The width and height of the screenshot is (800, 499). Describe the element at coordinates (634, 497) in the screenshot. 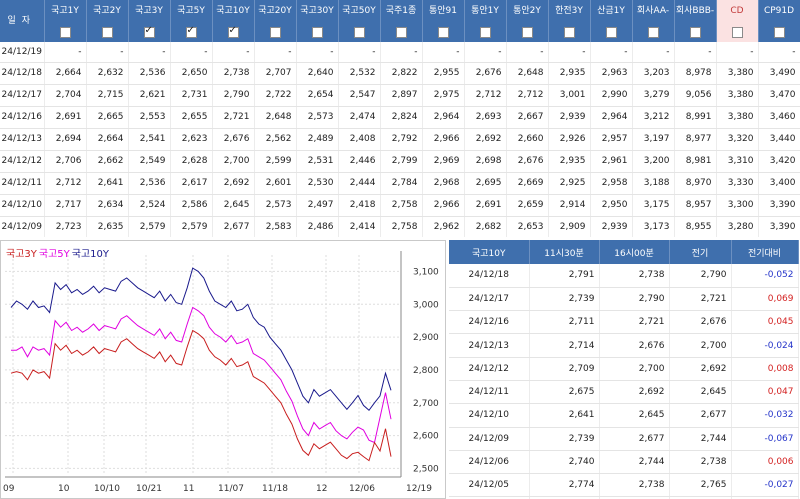

I see `value-1600: 2,765` at that location.